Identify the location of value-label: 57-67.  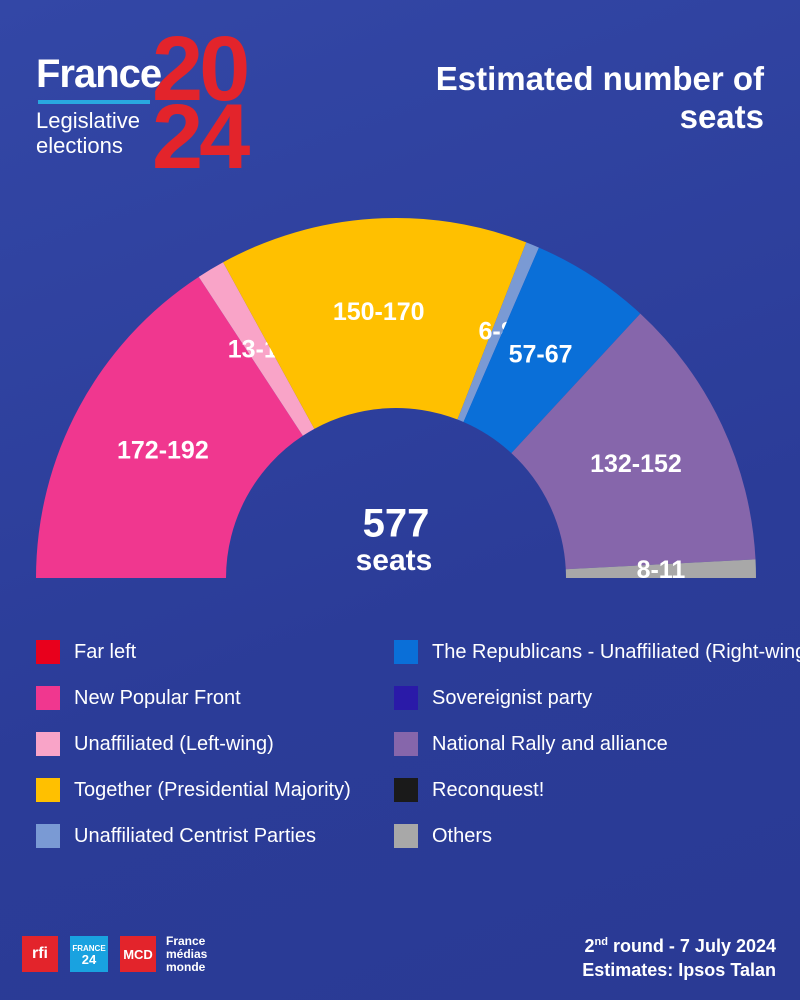
(541, 355).